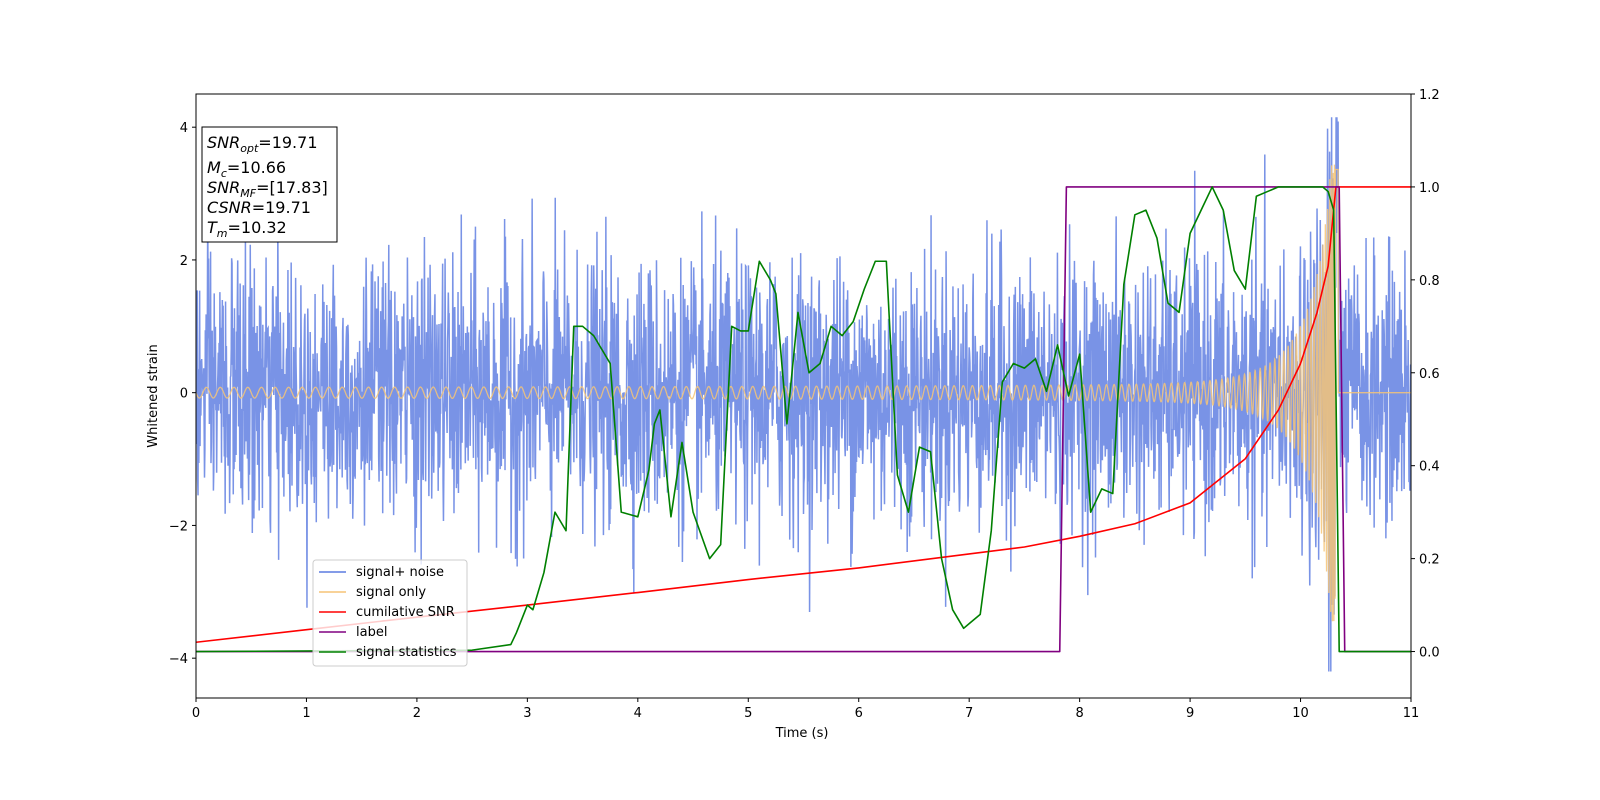 The width and height of the screenshot is (1600, 800). I want to click on y-right-tick-label: 0.8, so click(1429, 281).